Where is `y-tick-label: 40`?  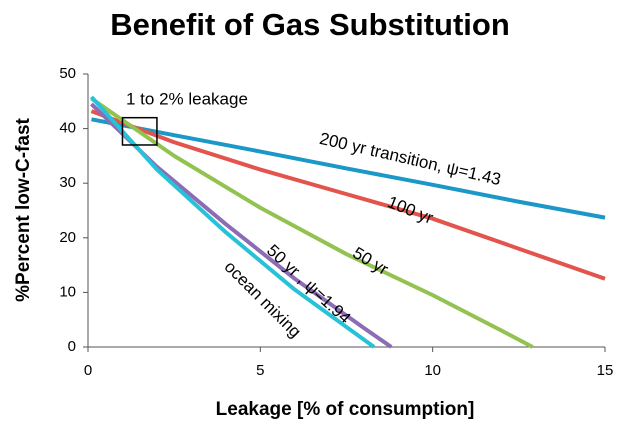 y-tick-label: 40 is located at coordinates (67, 128).